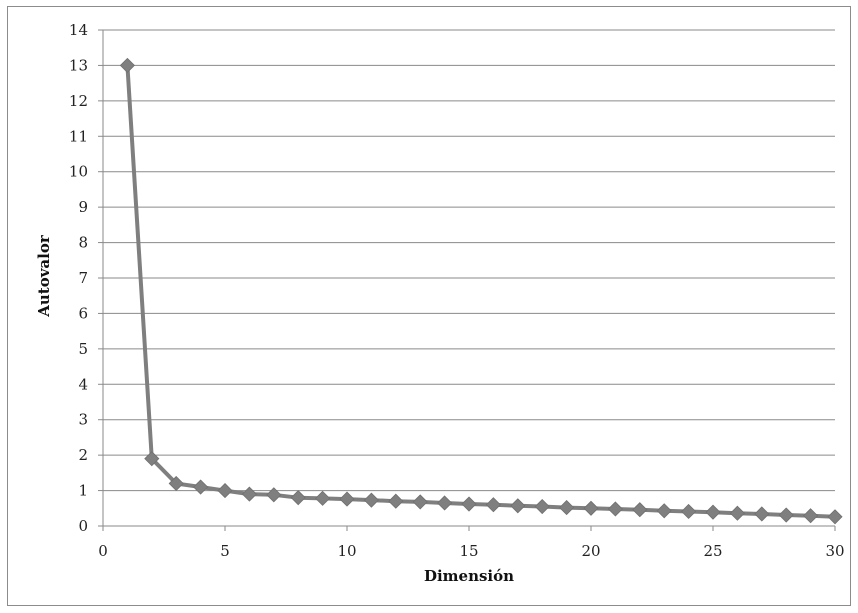 This screenshot has width=858, height=613. I want to click on x-tick-label: 5, so click(225, 551).